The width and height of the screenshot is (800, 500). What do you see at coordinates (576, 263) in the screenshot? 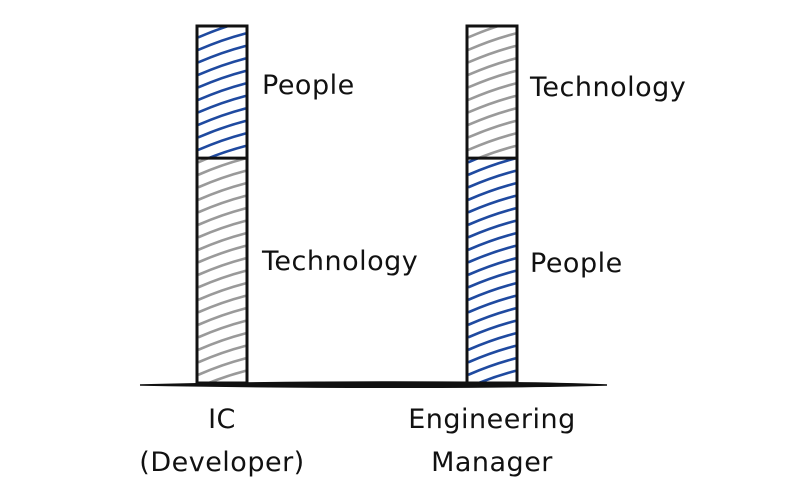
I see `segment-label-manager-people: People` at bounding box center [576, 263].